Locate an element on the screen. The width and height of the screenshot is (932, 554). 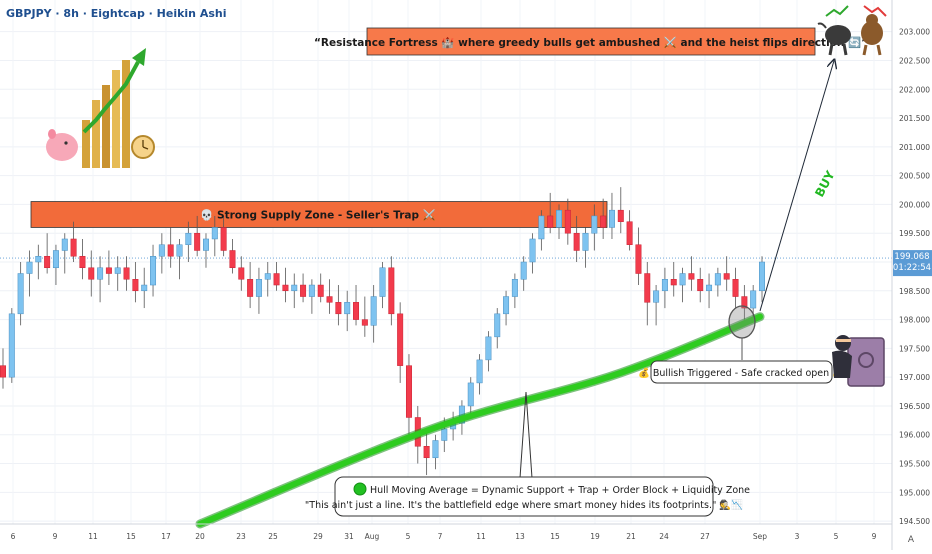
x-tick-label: Aug is located at coordinates (372, 536).